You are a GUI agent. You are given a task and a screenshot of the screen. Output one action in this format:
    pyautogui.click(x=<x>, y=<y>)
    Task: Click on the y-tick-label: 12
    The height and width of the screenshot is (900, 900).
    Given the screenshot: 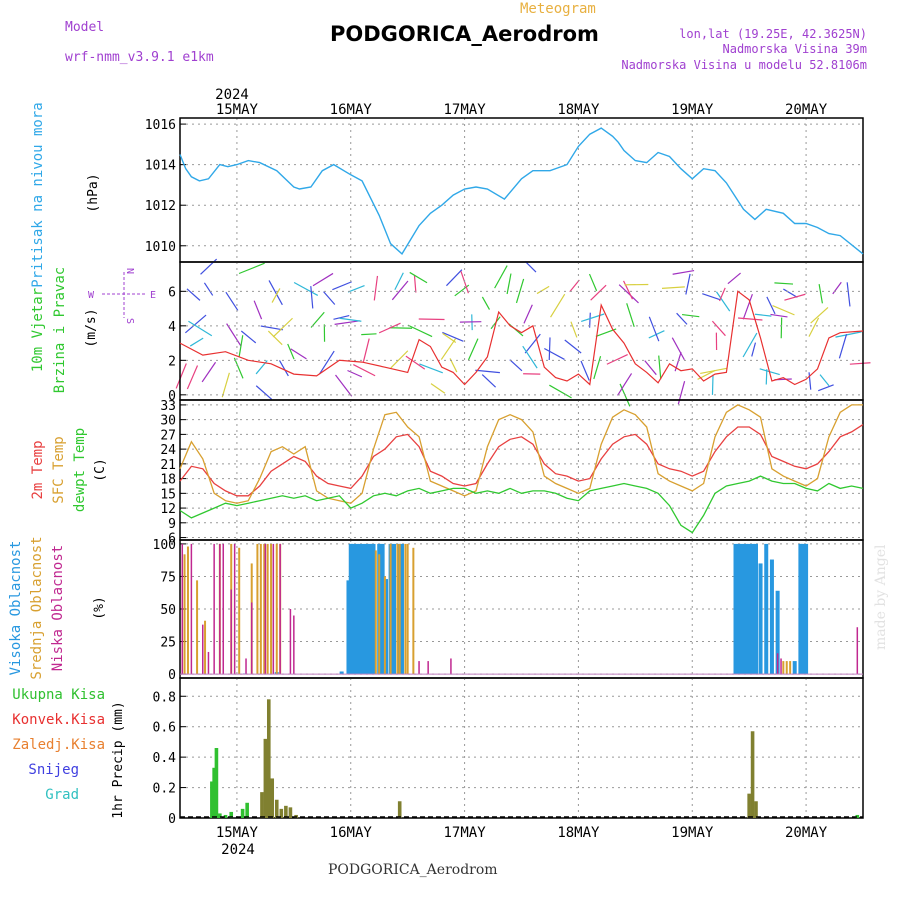 What is the action you would take?
    pyautogui.click(x=168, y=509)
    